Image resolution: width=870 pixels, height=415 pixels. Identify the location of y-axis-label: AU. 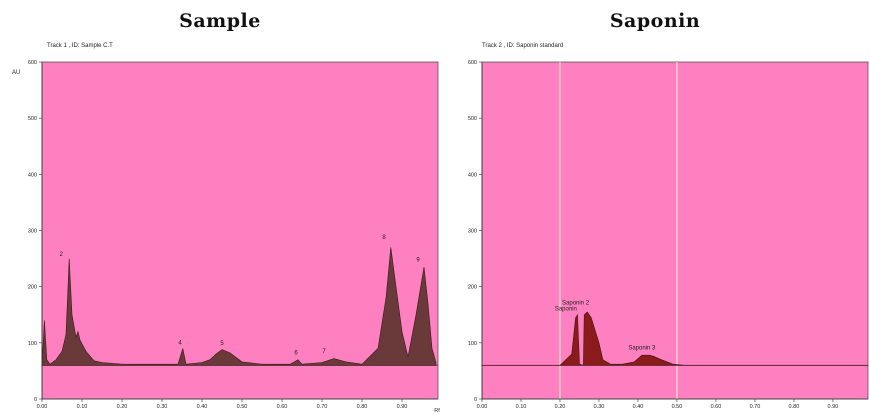
(16, 73).